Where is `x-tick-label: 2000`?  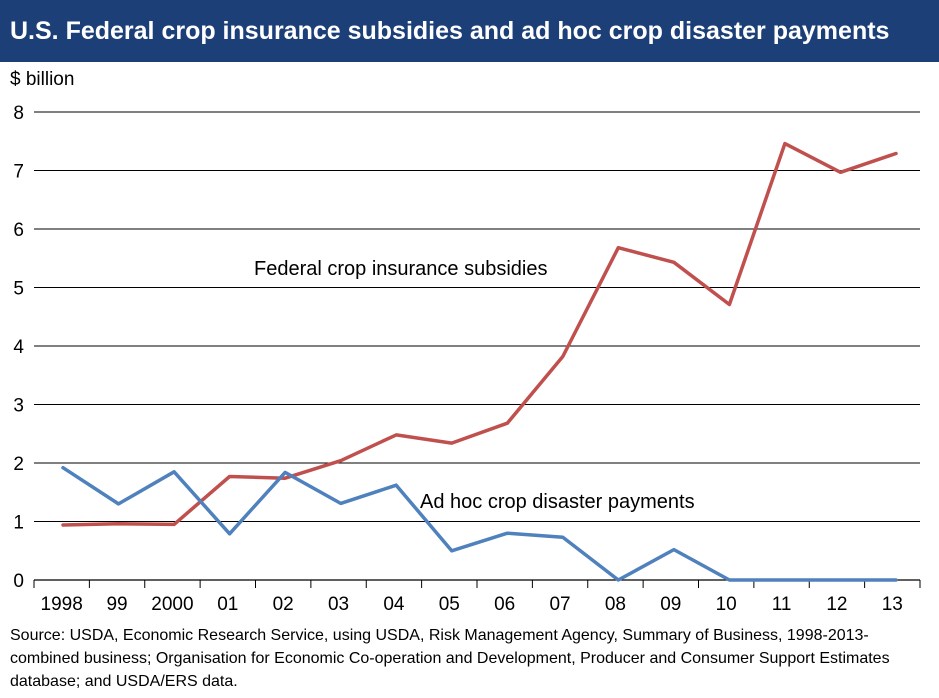
x-tick-label: 2000 is located at coordinates (172, 604).